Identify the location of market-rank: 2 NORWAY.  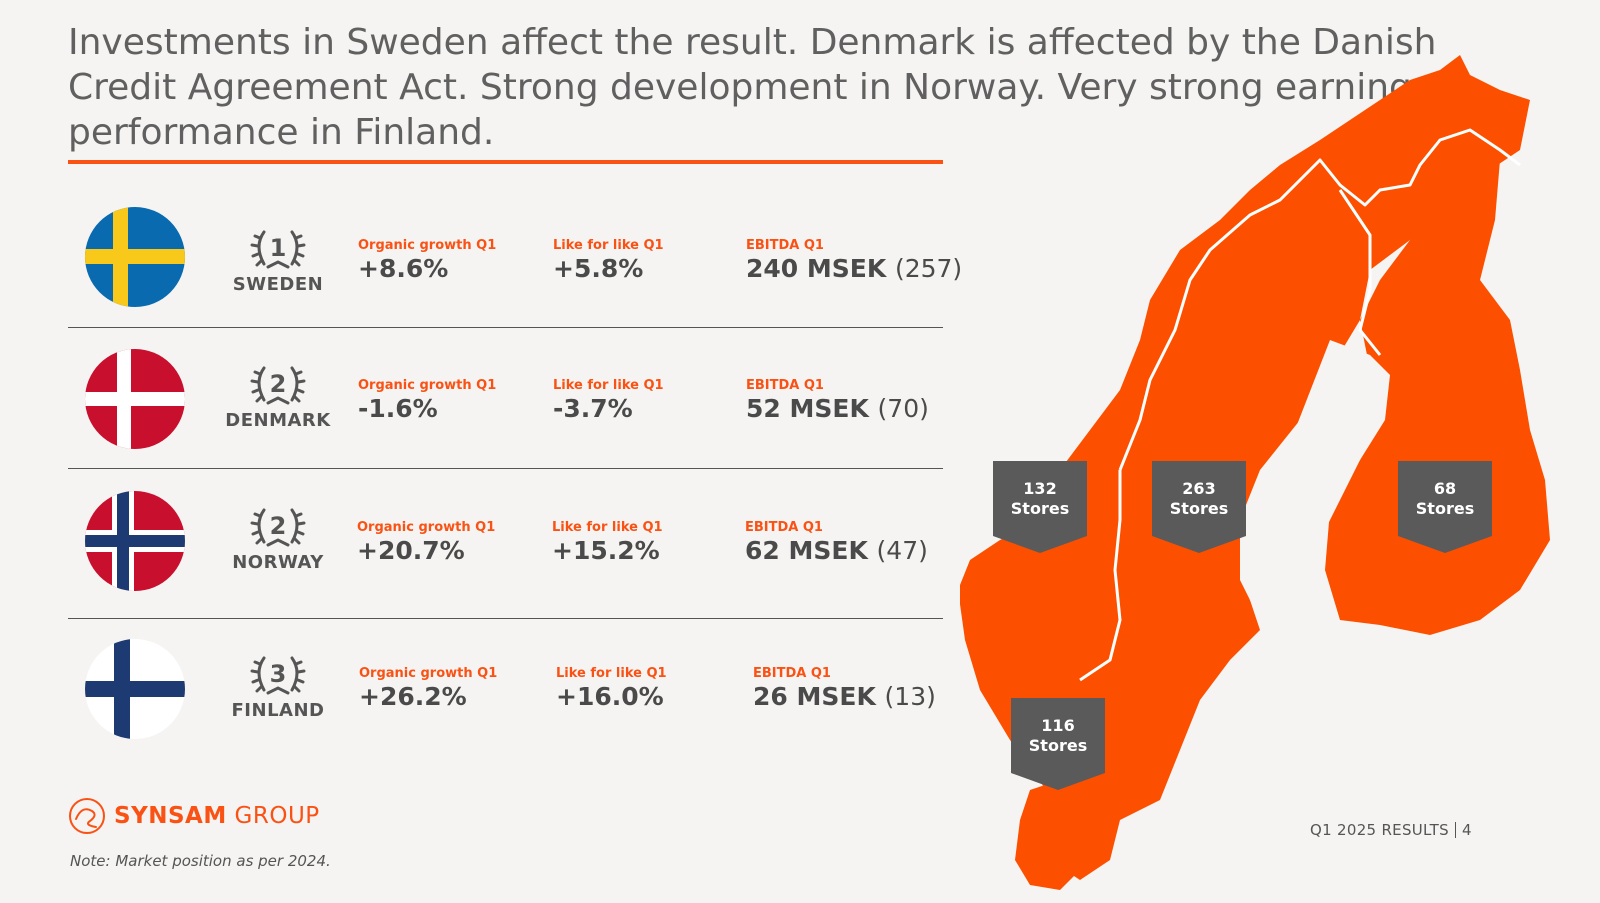
(278, 538).